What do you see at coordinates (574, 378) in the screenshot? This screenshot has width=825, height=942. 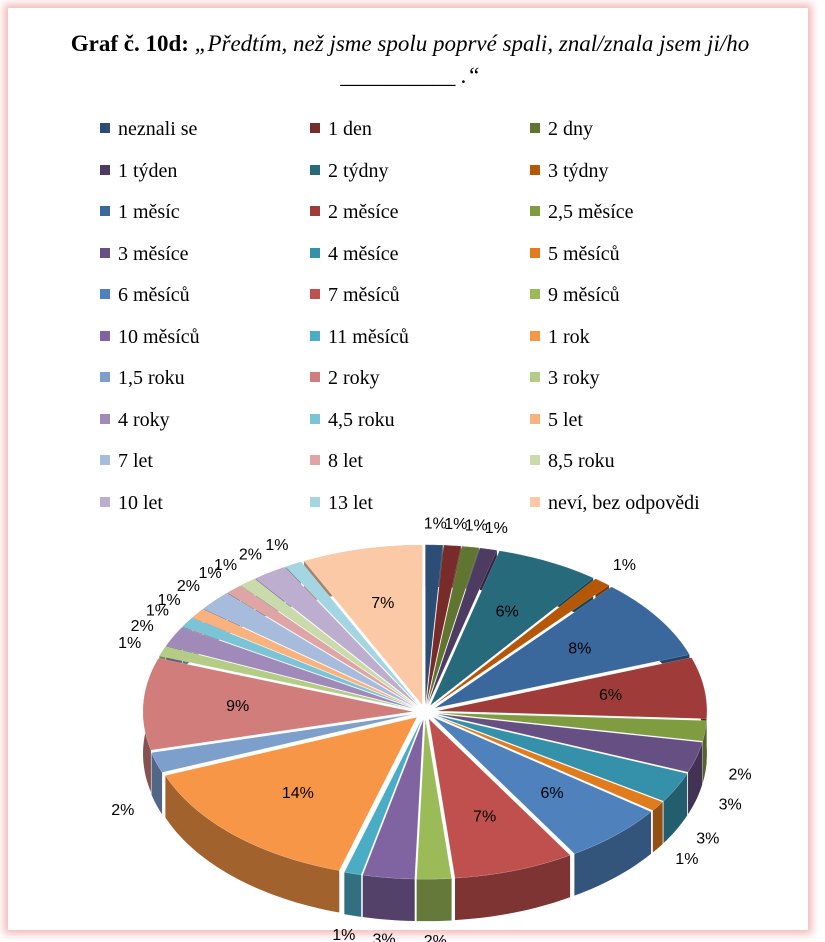 I see `legend-label: 3 roky` at bounding box center [574, 378].